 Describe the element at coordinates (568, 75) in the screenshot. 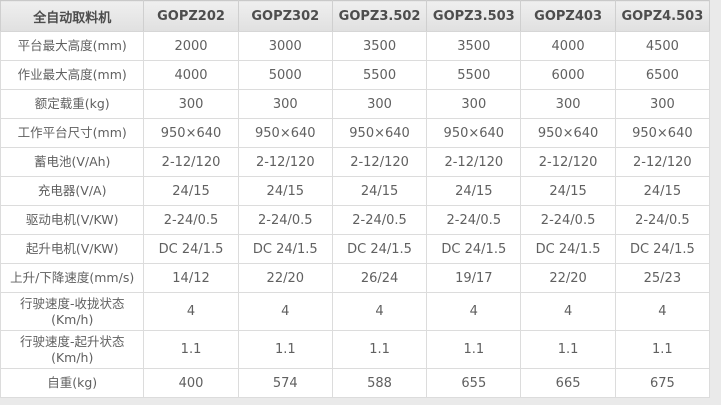

I see `spec-value-cell: 6000` at that location.